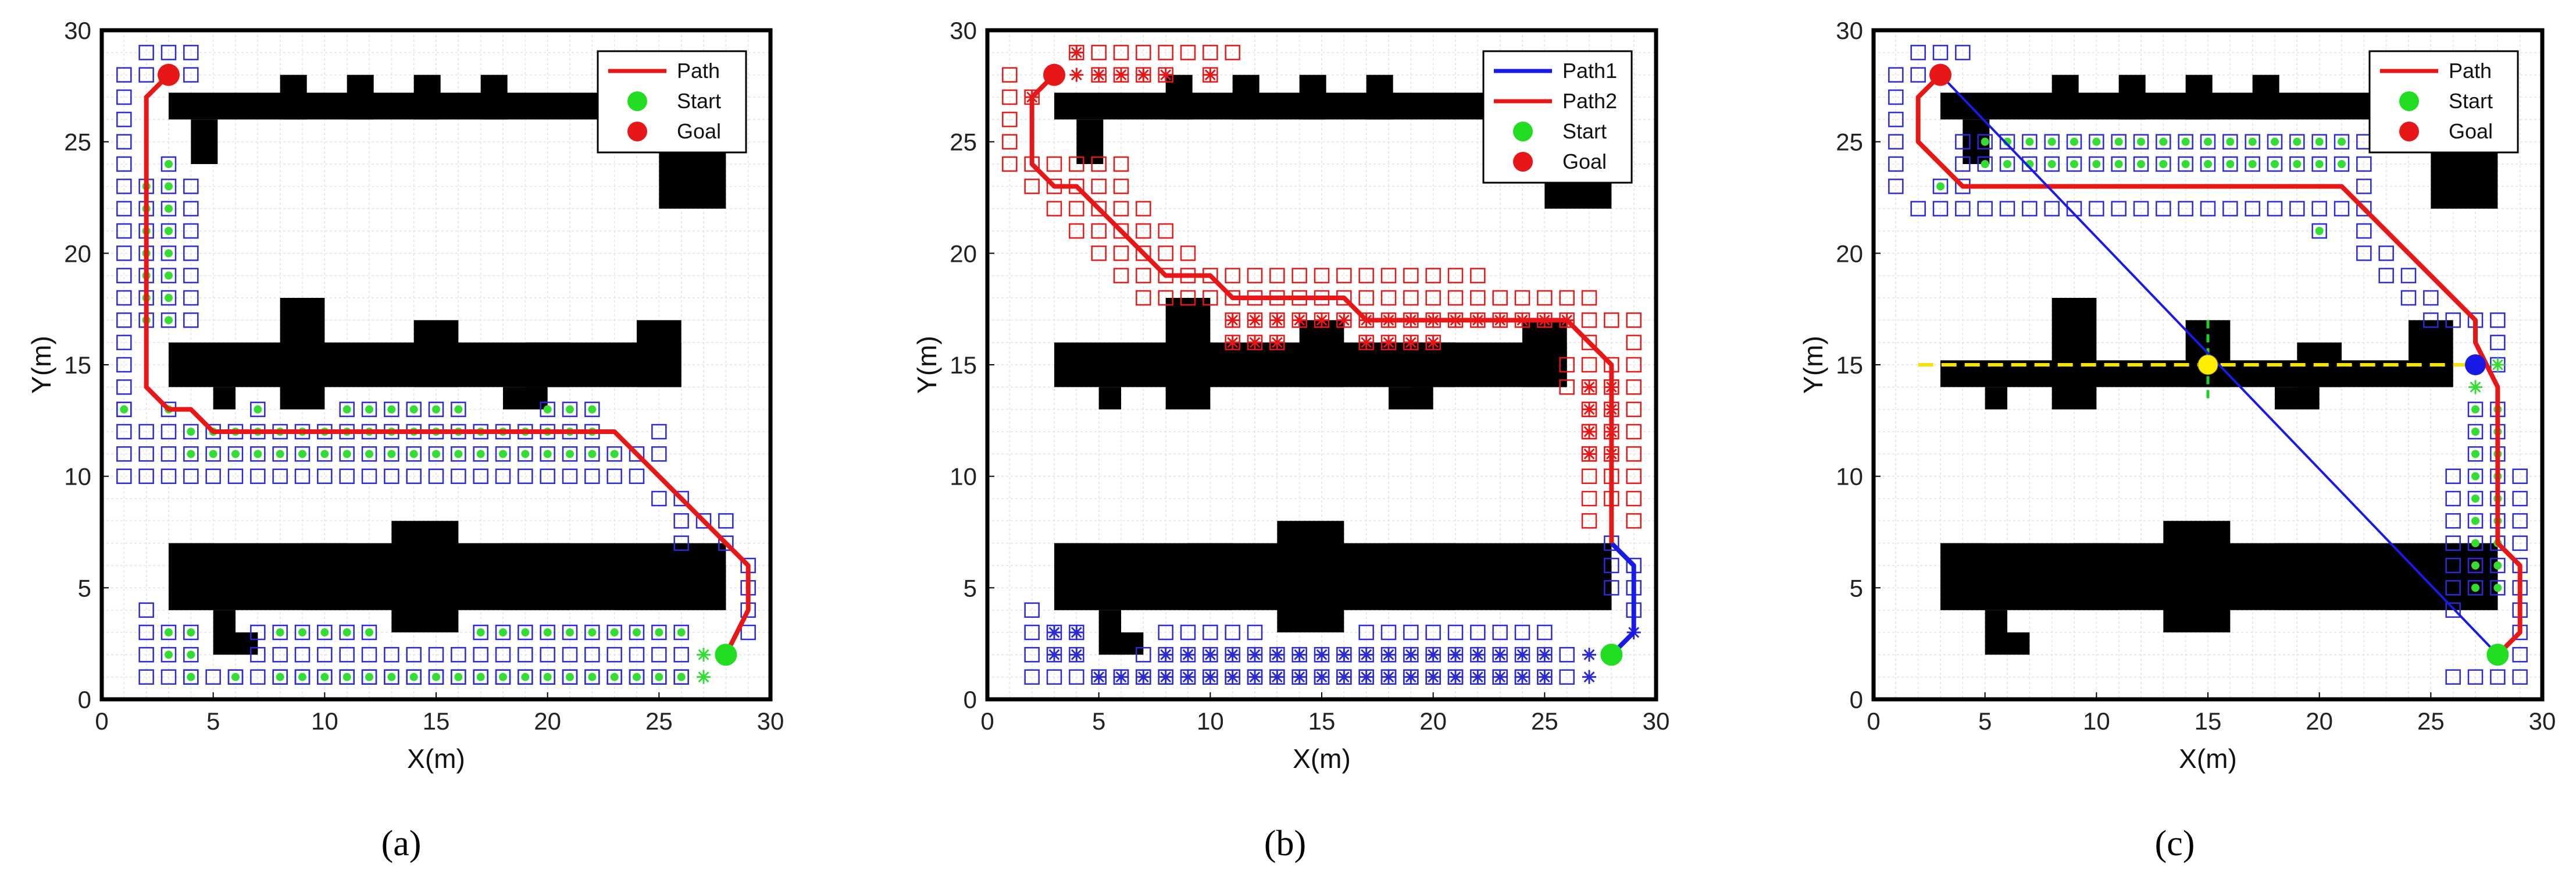 This screenshot has width=2576, height=875. Describe the element at coordinates (704, 677) in the screenshot. I see `star-node` at that location.